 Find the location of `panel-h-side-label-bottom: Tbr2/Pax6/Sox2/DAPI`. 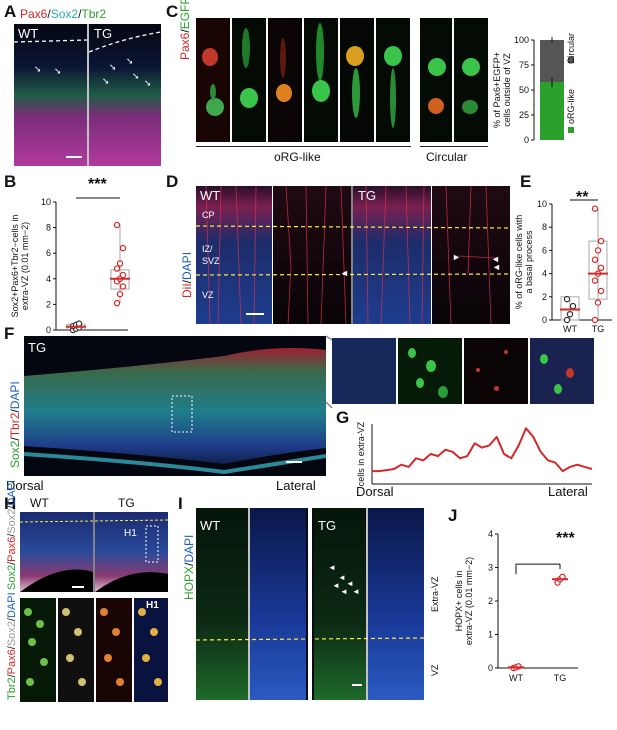

panel-h-side-label-bottom: Tbr2/Pax6/Sox2/DAPI is located at coordinates (12, 646).